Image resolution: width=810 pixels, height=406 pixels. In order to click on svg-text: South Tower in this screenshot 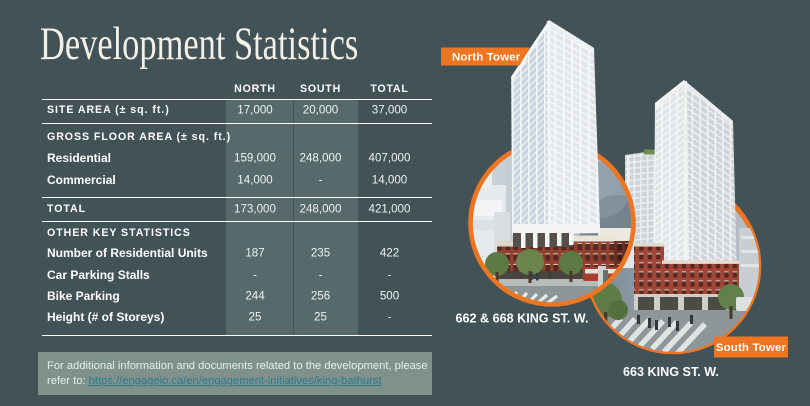, I will do `click(751, 348)`.